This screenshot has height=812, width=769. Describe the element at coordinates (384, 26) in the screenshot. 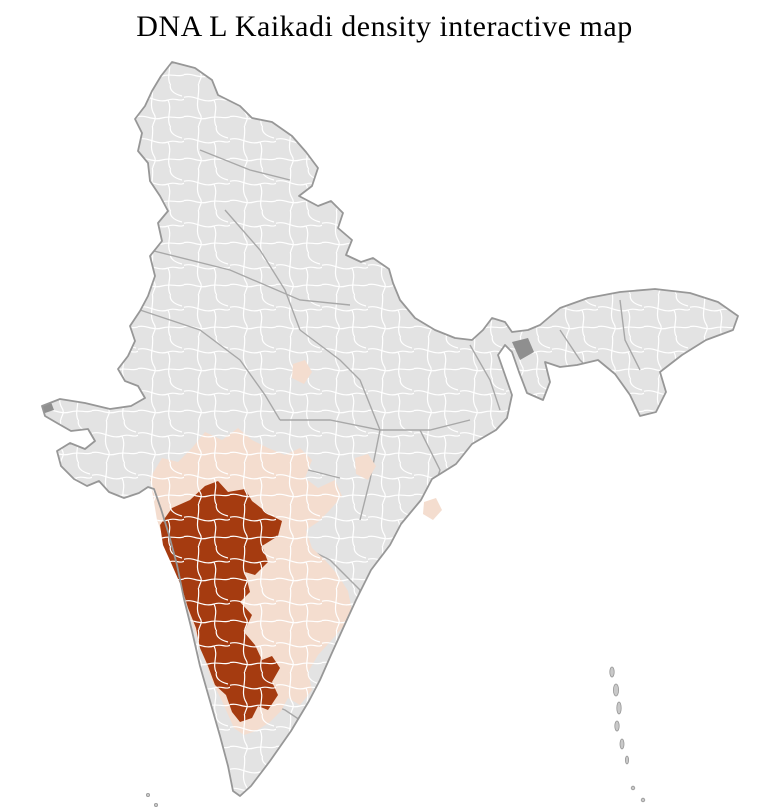

I see `page-title: DNA L Kaikadi density interactive map` at that location.